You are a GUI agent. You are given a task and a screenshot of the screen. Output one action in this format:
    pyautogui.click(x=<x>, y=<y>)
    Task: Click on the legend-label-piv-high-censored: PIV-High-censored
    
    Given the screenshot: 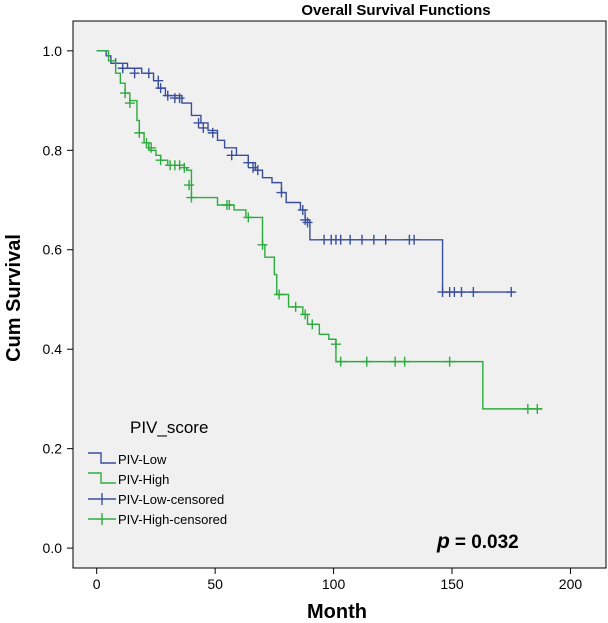 What is the action you would take?
    pyautogui.click(x=172, y=519)
    